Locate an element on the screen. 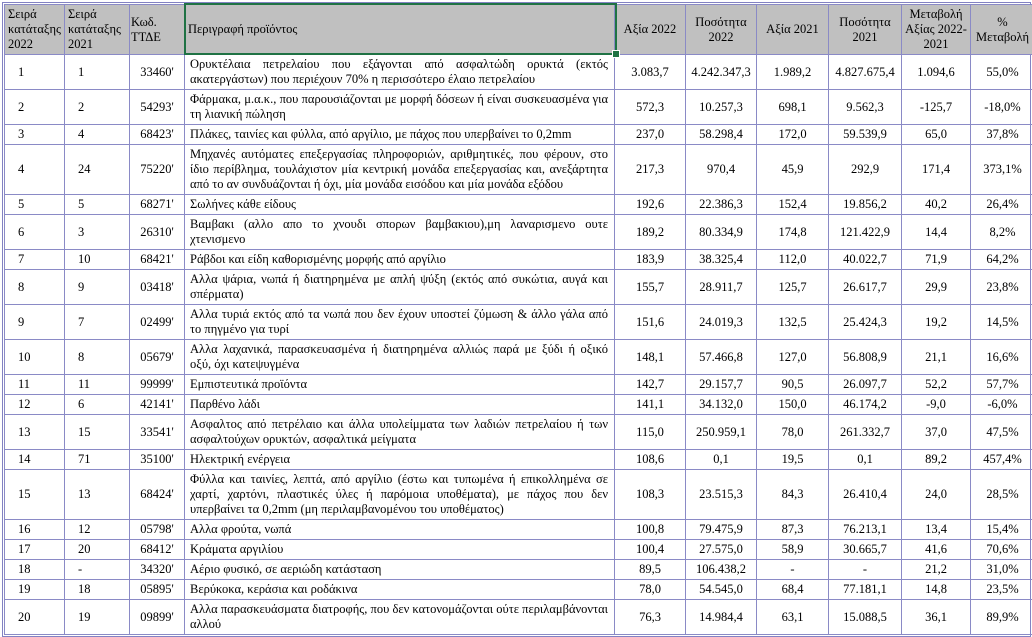 Image resolution: width=1032 pixels, height=637 pixels. column-header-code: Κωδ. ΤΤΔΕ is located at coordinates (157, 30).